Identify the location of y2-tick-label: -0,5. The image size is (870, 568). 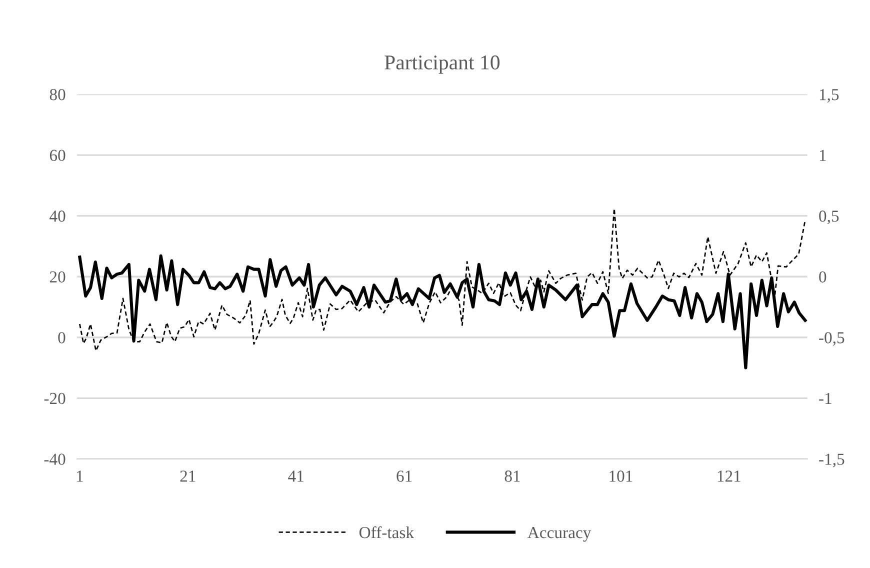
(831, 339).